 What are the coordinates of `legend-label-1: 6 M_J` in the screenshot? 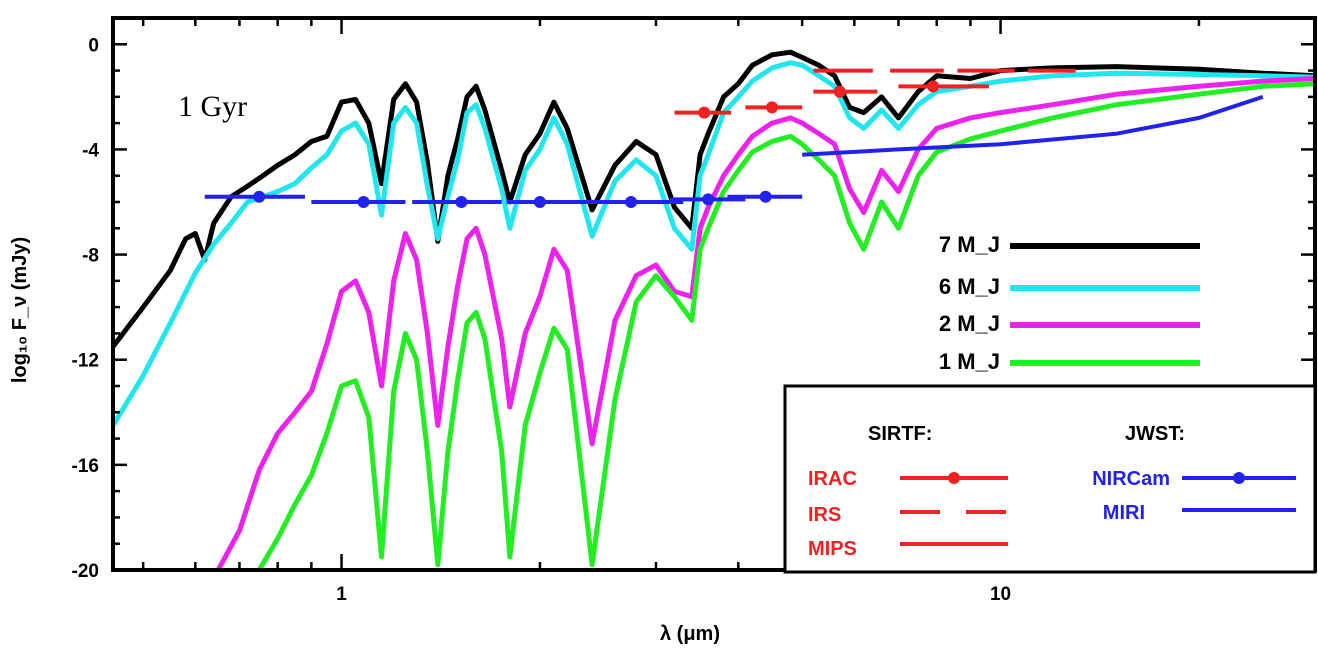 It's located at (969, 286).